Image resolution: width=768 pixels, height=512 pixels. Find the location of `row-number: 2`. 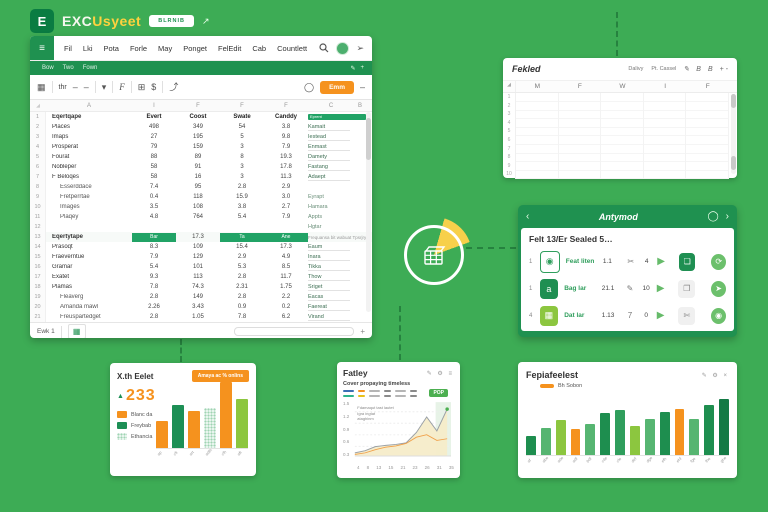

row-number: 2 is located at coordinates (509, 106).